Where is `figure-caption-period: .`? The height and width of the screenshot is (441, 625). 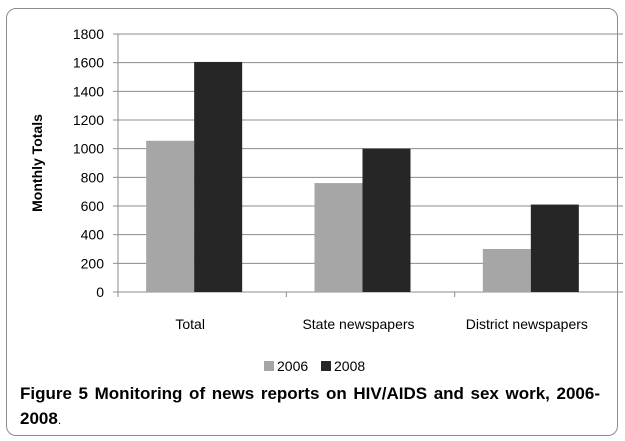 figure-caption-period: . is located at coordinates (59, 420).